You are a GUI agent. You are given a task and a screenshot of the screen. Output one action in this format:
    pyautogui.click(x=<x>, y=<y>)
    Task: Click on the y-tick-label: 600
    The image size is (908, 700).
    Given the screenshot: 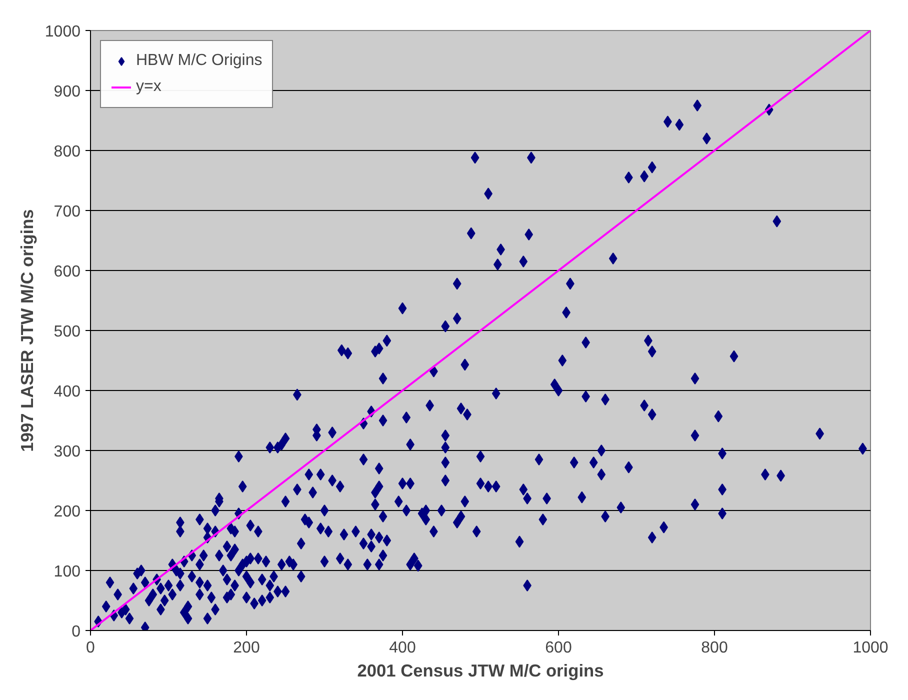 What is the action you would take?
    pyautogui.click(x=67, y=272)
    